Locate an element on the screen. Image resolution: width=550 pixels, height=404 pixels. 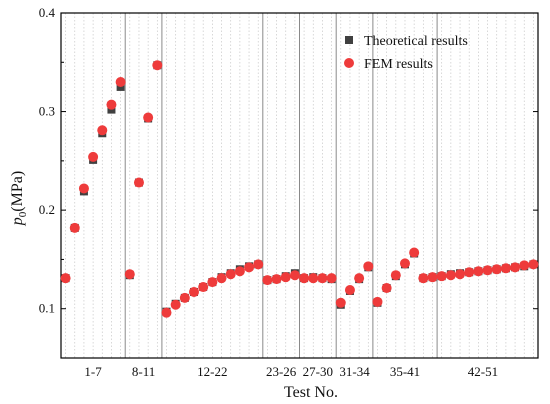
x-tick-label: 1-7 is located at coordinates (93, 371).